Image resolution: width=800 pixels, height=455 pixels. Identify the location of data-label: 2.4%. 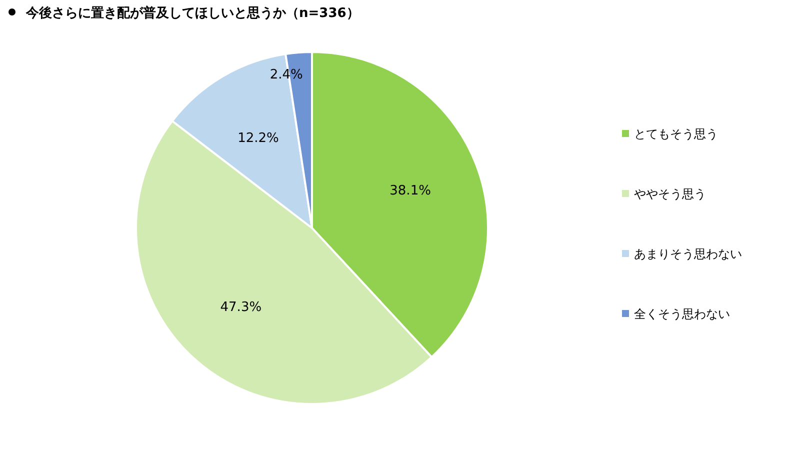
(286, 75).